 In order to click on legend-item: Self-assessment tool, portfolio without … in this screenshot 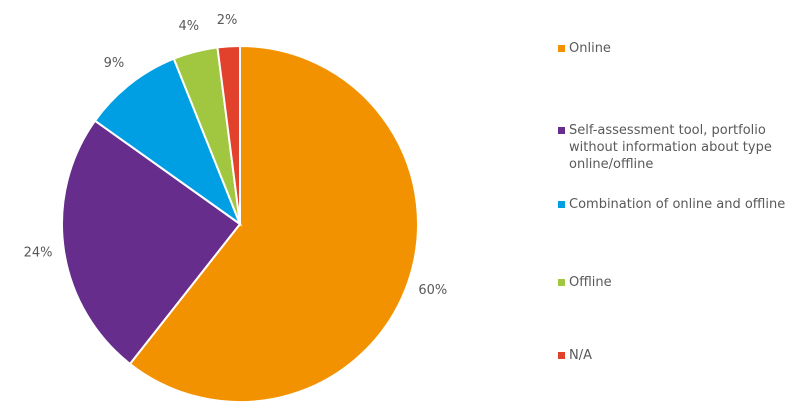, I will do `click(683, 147)`.